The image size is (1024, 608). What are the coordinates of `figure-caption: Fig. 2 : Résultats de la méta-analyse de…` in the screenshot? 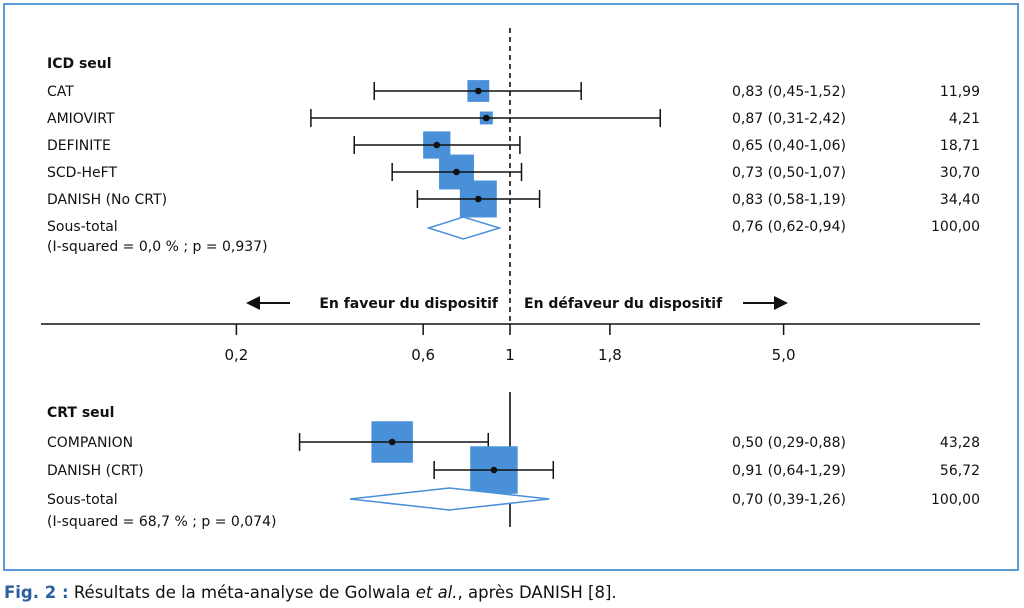 It's located at (310, 592).